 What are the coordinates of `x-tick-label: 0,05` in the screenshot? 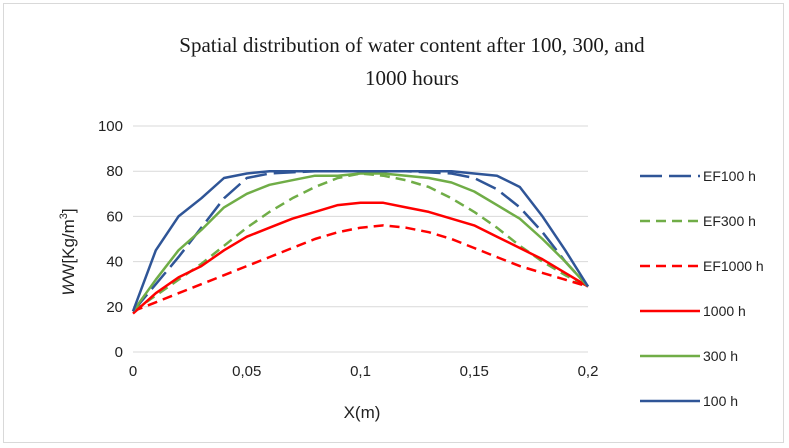 It's located at (246, 371).